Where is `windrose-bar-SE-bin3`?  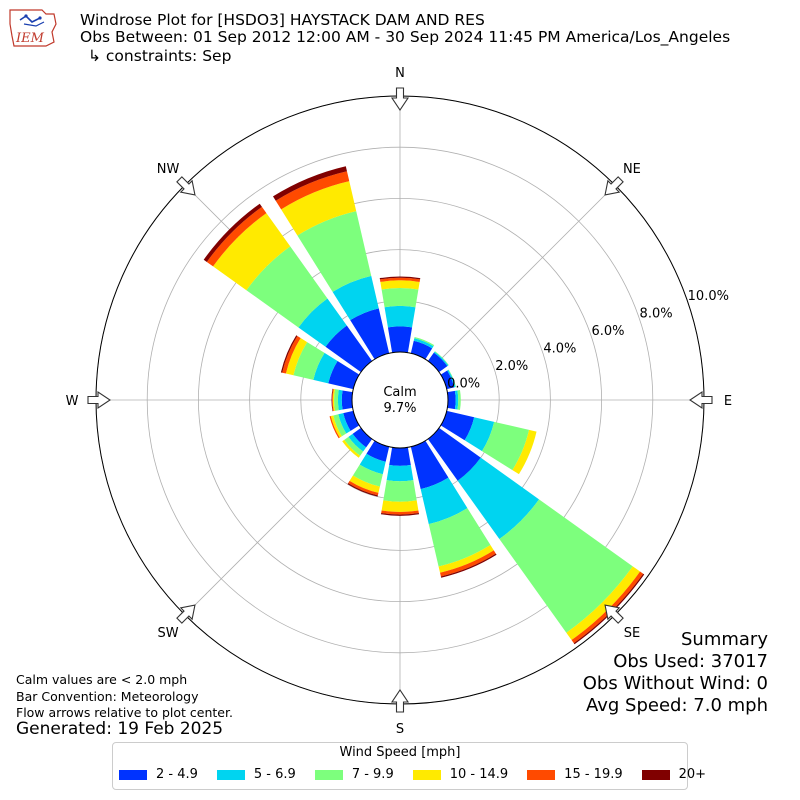 windrose-bar-SE-bin3 is located at coordinates (603, 603).